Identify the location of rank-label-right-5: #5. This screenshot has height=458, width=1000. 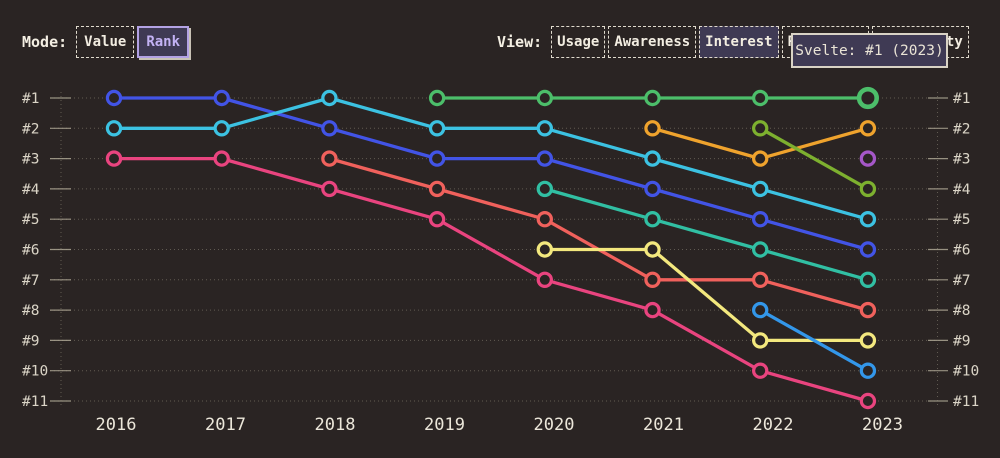
(961, 220).